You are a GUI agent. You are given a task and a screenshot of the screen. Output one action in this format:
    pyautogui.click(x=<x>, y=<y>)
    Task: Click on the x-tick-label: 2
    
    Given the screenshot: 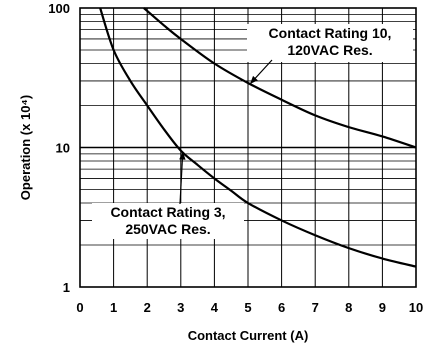 What is the action you would take?
    pyautogui.click(x=147, y=307)
    